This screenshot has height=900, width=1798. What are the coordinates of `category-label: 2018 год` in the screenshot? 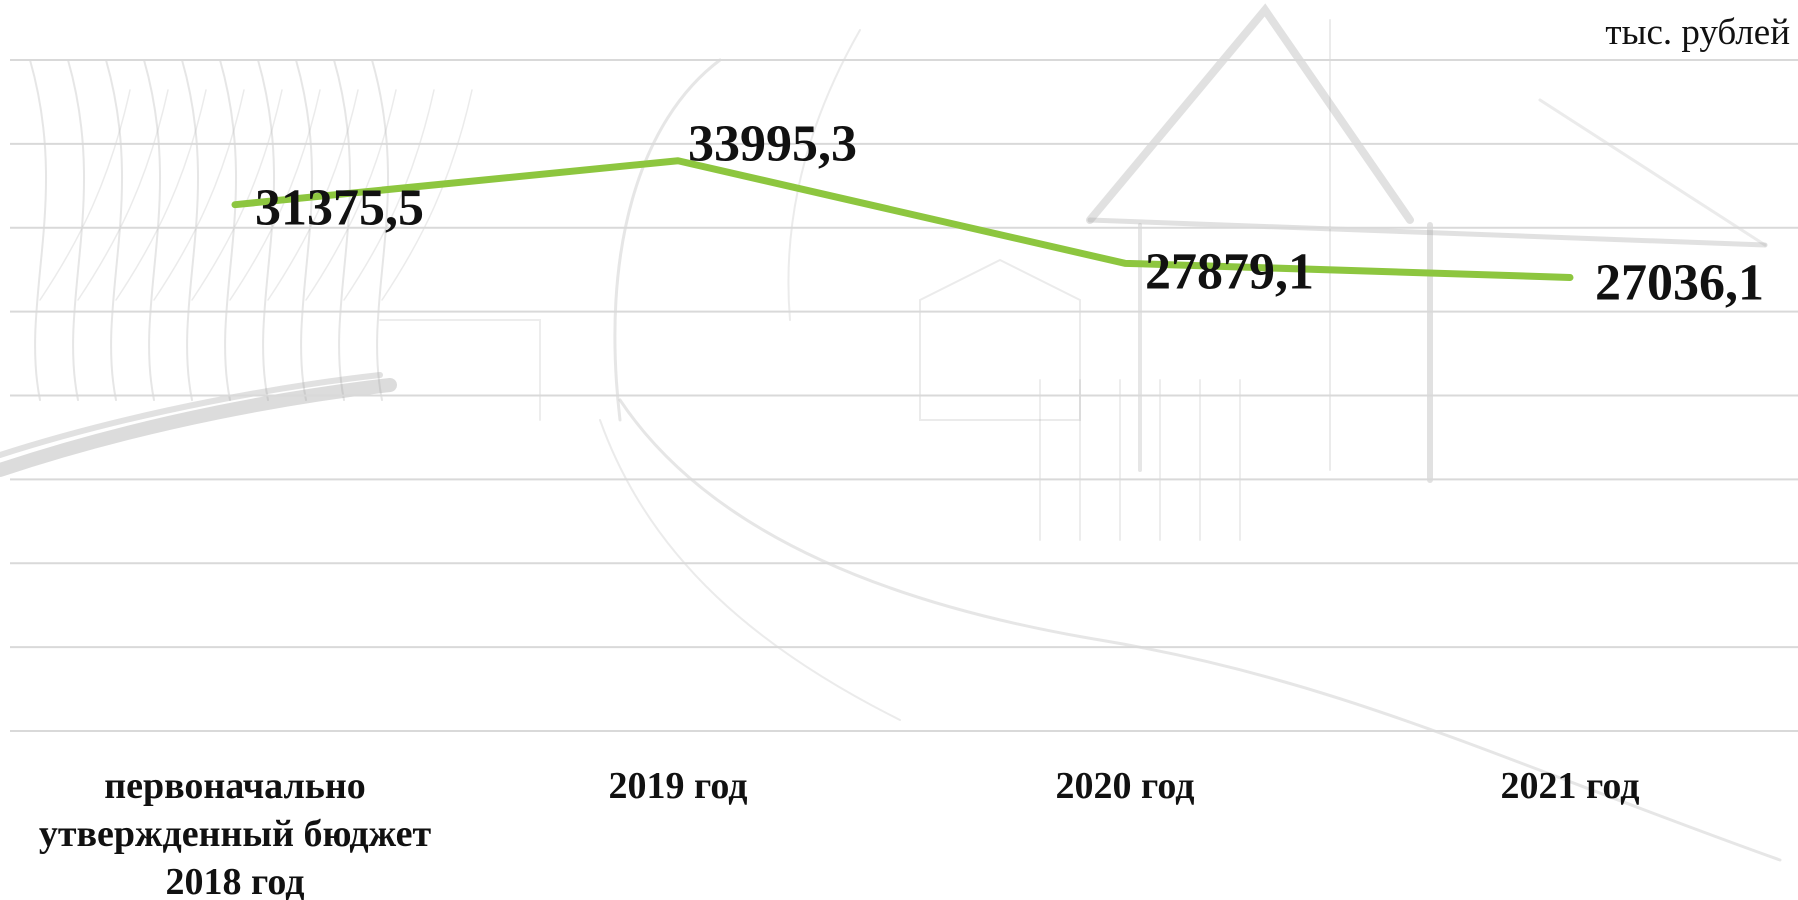 It's located at (235, 880).